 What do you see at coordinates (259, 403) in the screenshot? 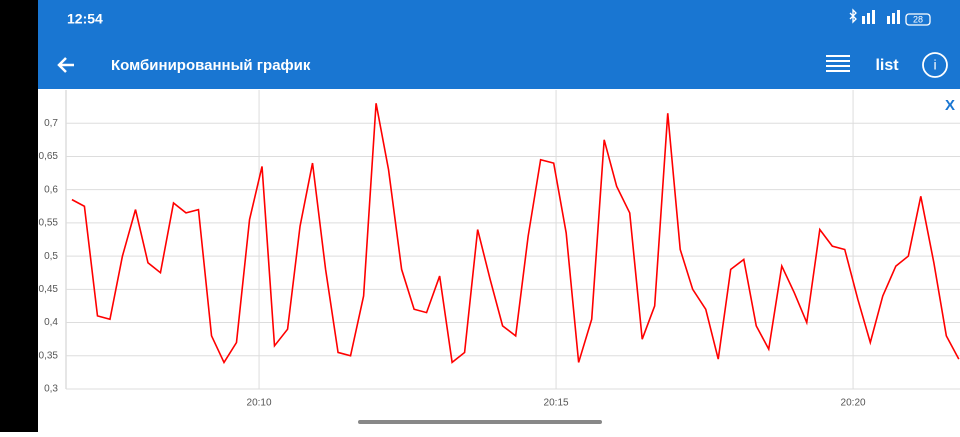
I see `x-tick-label: 20:10` at bounding box center [259, 403].